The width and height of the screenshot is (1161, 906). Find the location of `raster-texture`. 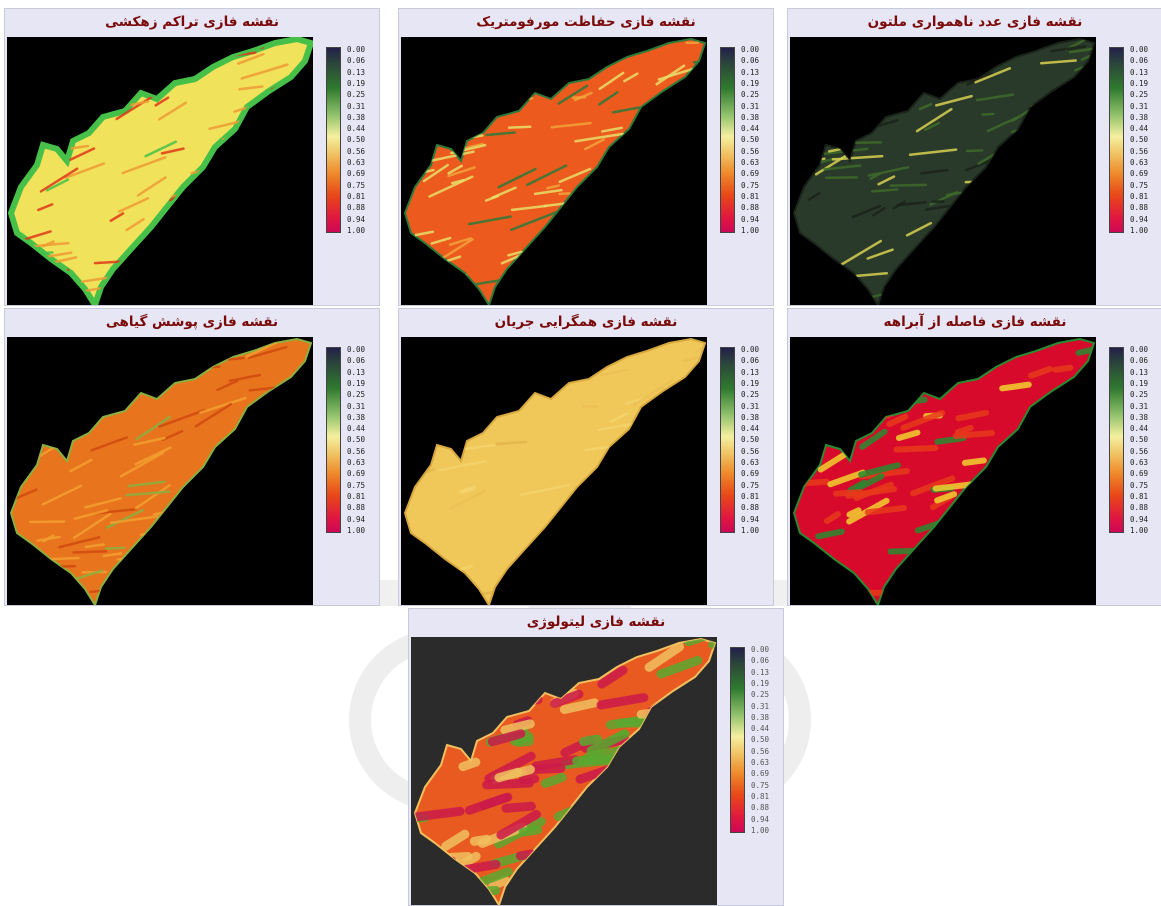

raster-texture is located at coordinates (554, 172).